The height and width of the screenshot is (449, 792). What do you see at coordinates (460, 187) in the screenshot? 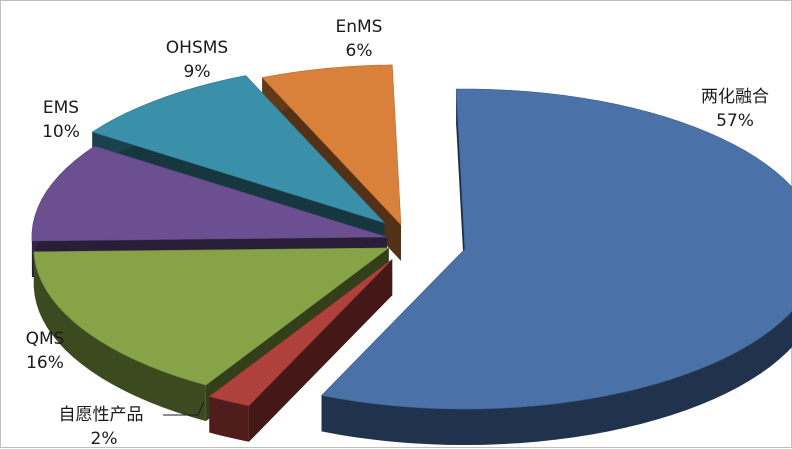
I see `slice-side-wall` at bounding box center [460, 187].